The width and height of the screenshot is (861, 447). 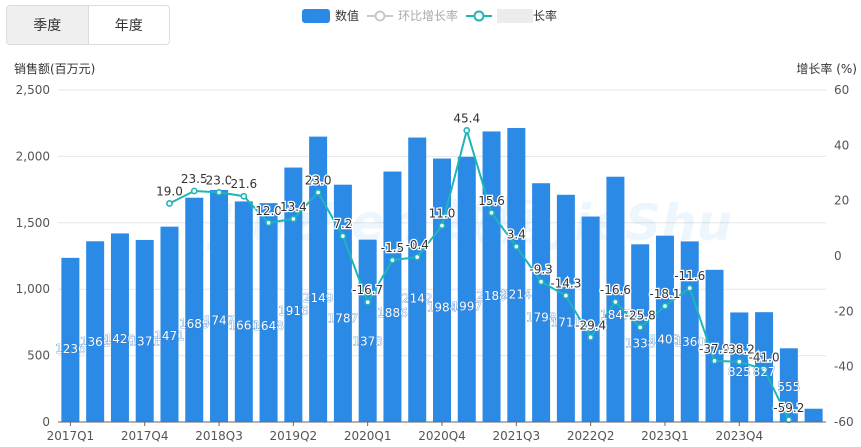 What do you see at coordinates (169, 336) in the screenshot?
I see `bar-value-label: 1471` at bounding box center [169, 336].